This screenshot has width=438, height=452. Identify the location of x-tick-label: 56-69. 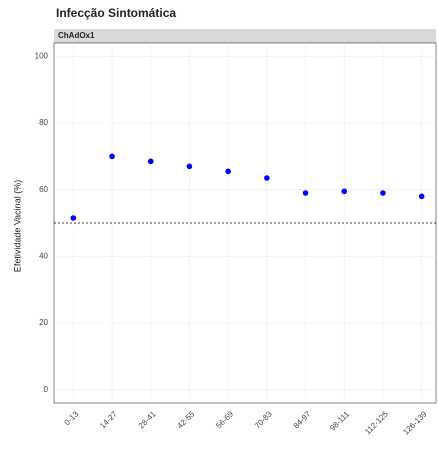
(224, 419).